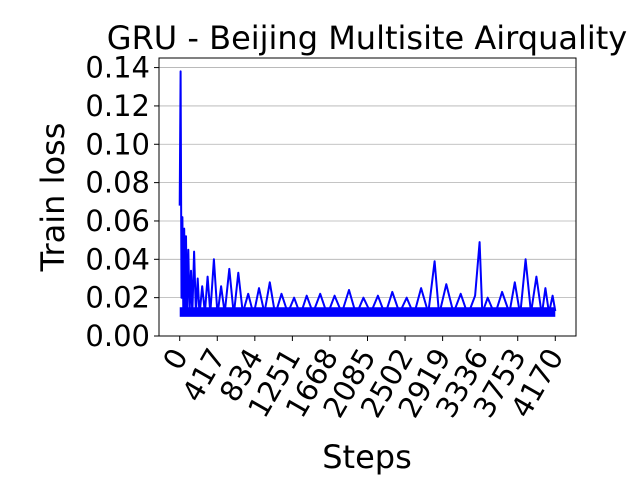  What do you see at coordinates (117, 298) in the screenshot?
I see `y-tick-label: 0.02` at bounding box center [117, 298].